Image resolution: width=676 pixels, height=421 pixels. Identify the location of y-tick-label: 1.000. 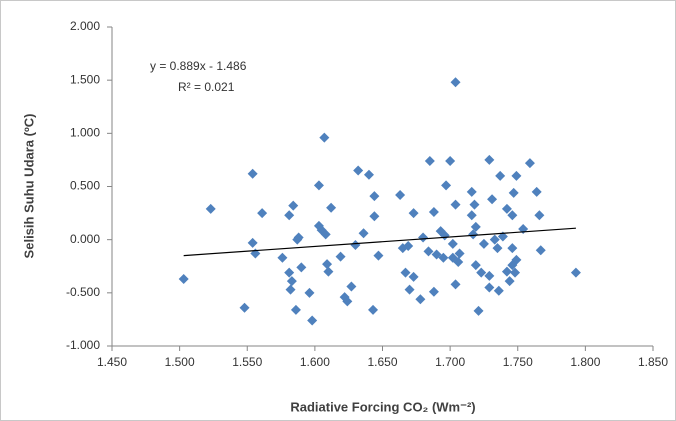
(85, 133).